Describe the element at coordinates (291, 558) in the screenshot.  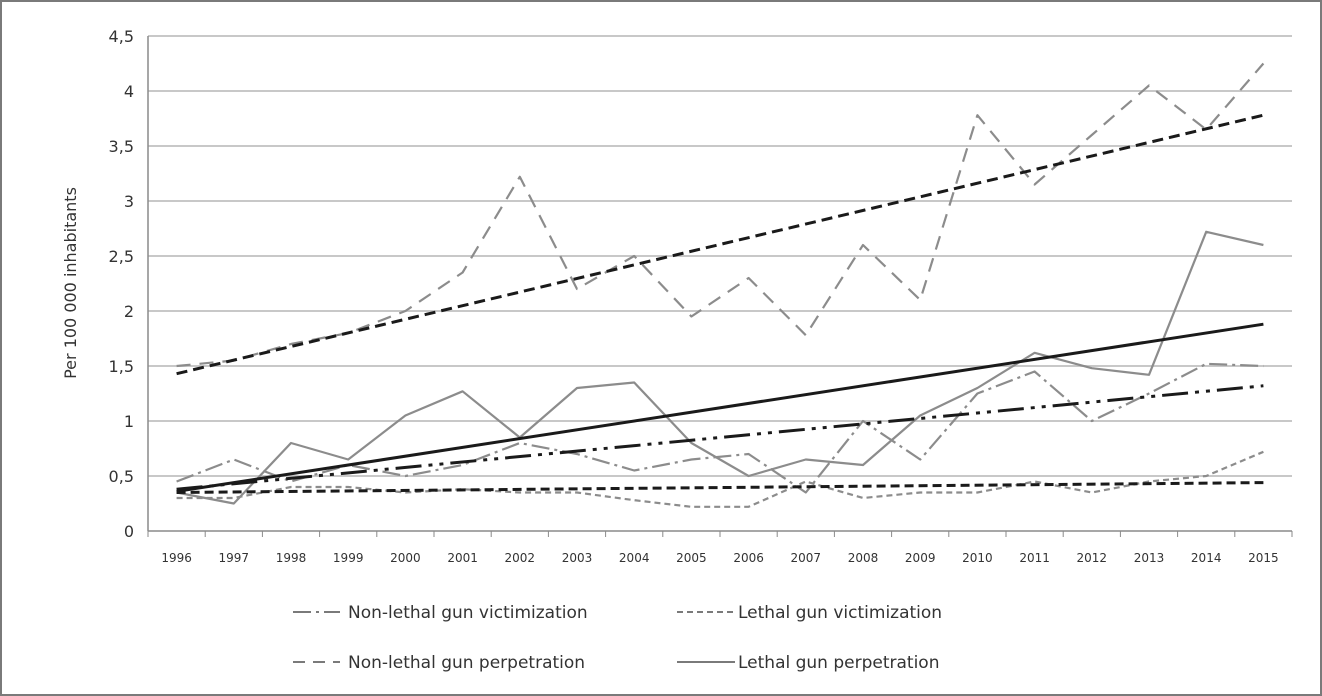
I see `x-tick-label: 1998` at that location.